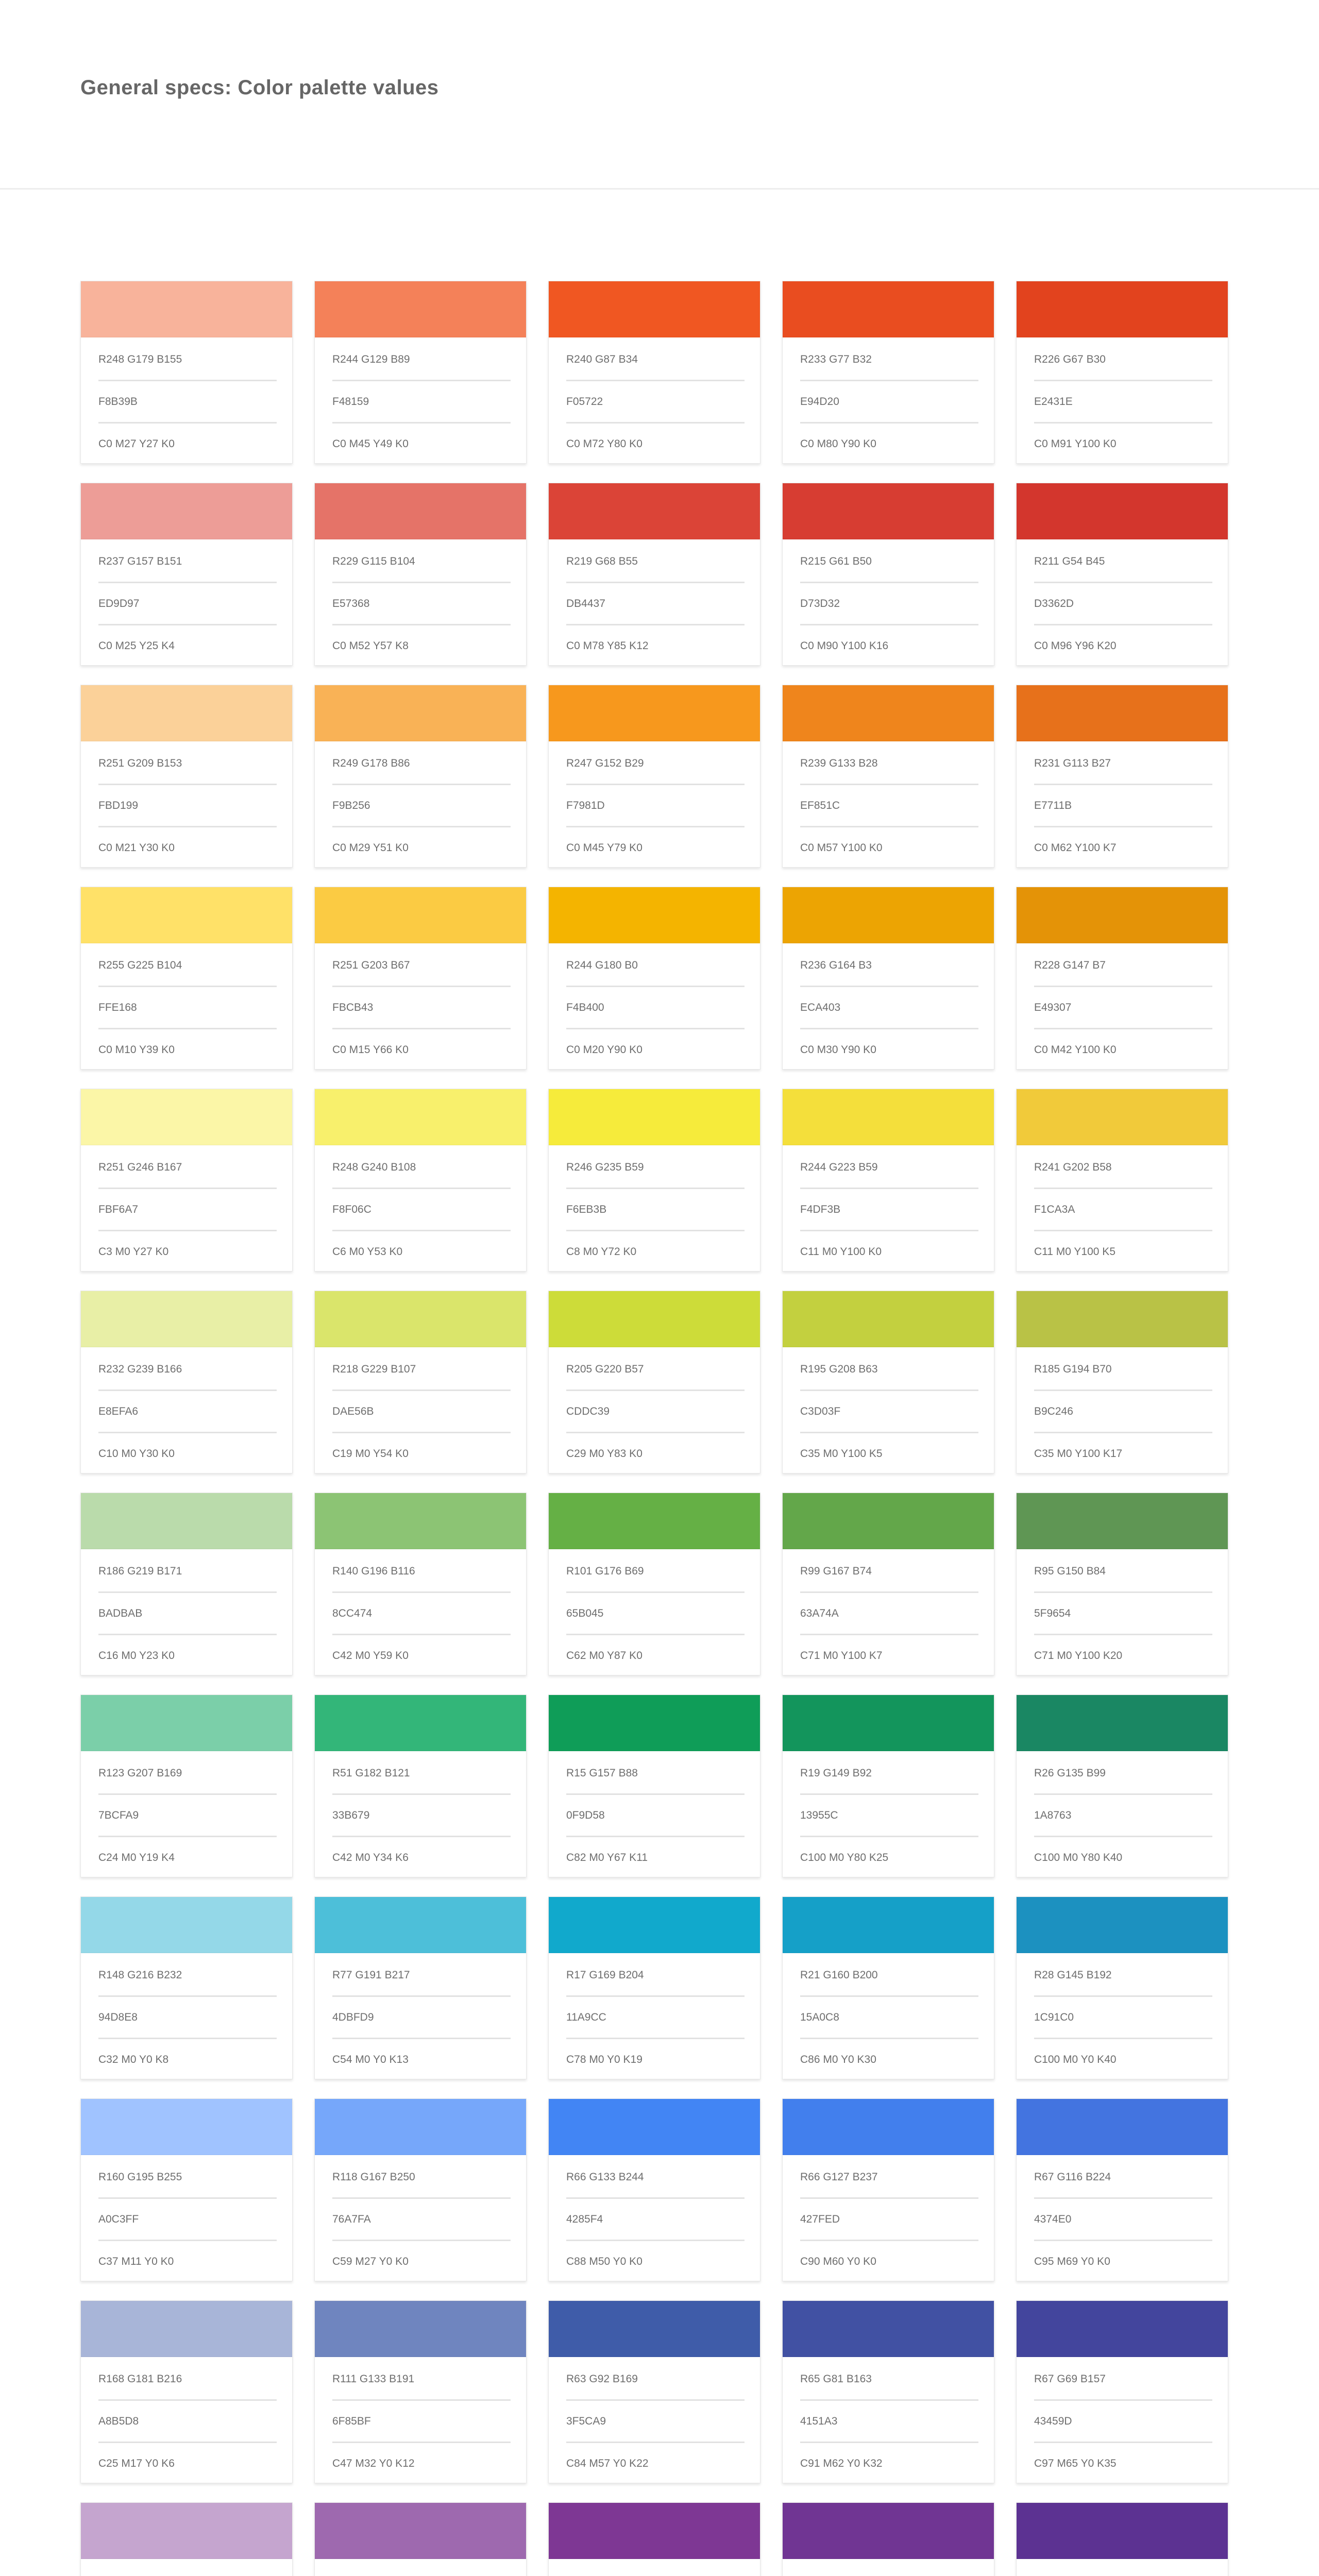  What do you see at coordinates (421, 979) in the screenshot?
I see `color-card: R251 G203 B67 FBCB43 C0 M15 Y66 K0` at bounding box center [421, 979].